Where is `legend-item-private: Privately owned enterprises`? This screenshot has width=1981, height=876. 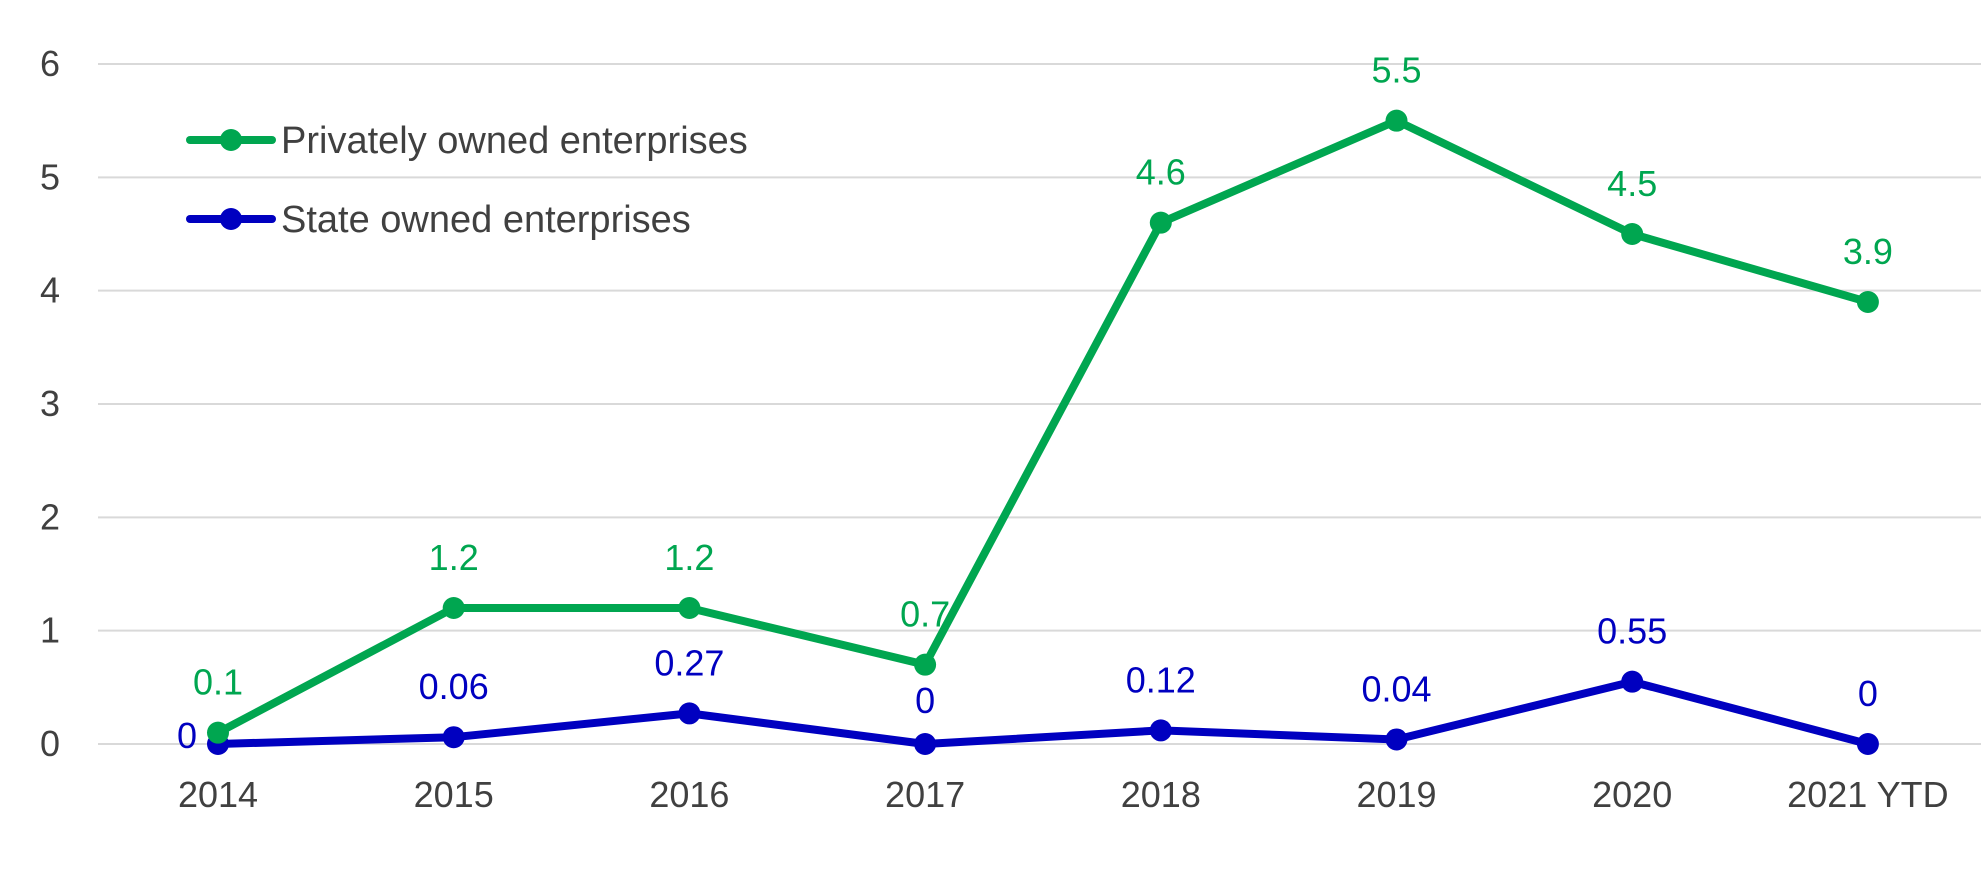 legend-item-private: Privately owned enterprises is located at coordinates (467, 141).